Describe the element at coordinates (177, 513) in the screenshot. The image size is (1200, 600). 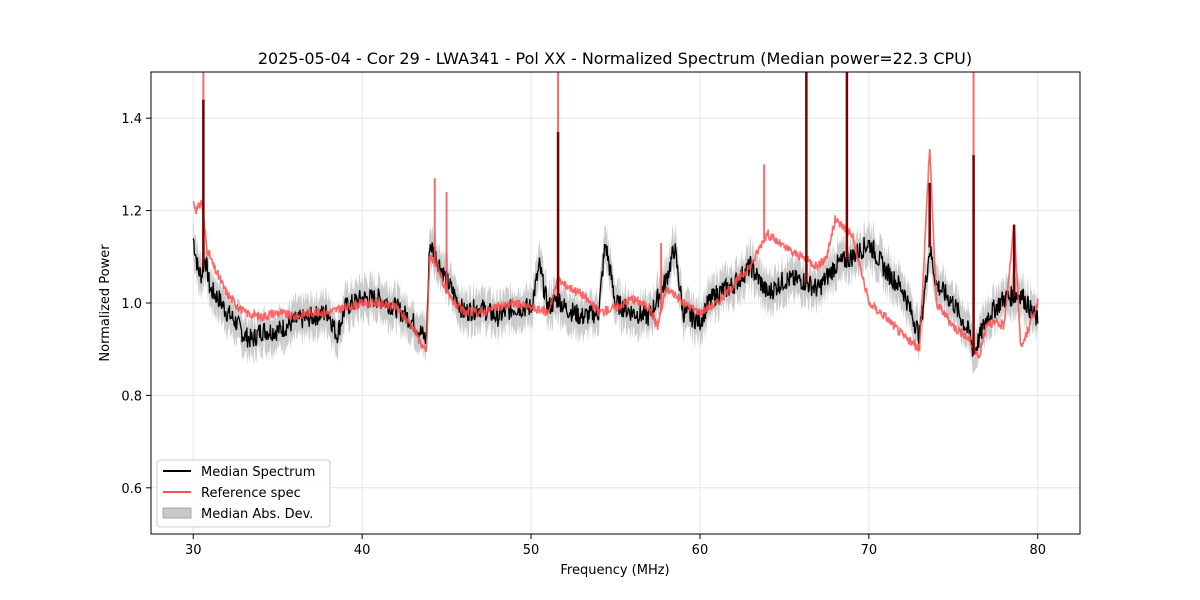
I see `legend-mad-swatch` at that location.